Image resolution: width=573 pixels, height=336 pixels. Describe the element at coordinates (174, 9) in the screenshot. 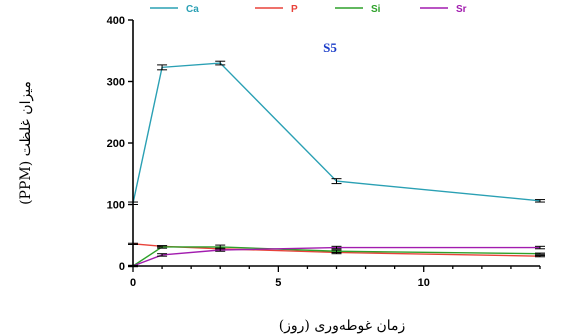

I see `legend-item-ca: Ca` at that location.